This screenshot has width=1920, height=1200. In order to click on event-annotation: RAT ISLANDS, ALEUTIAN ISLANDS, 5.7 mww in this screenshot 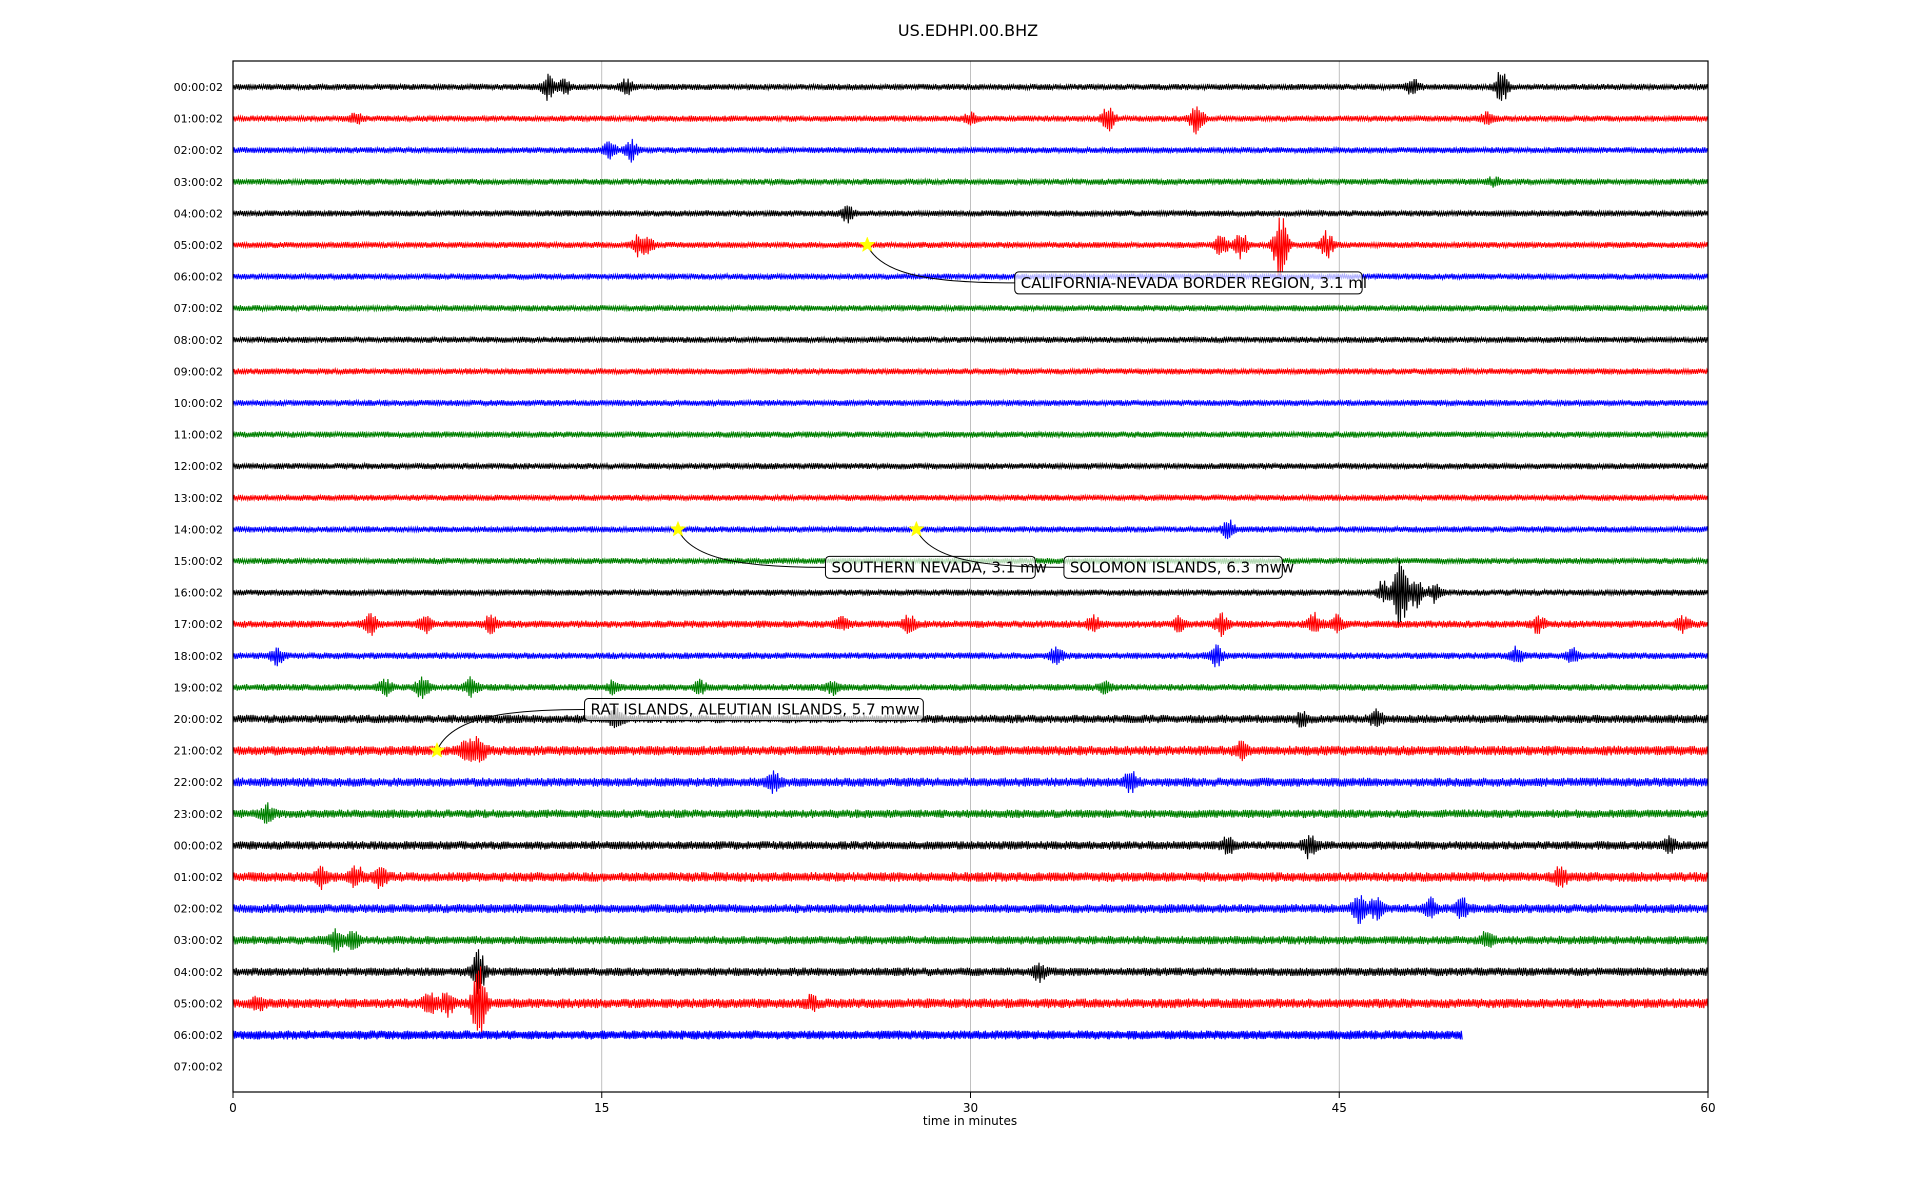, I will do `click(676, 728)`.